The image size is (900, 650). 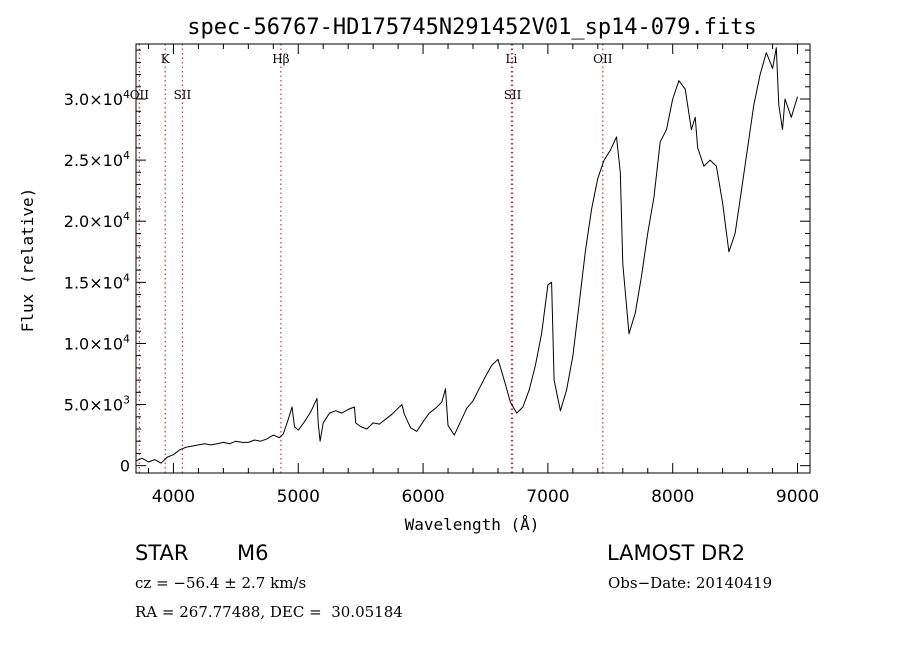 What do you see at coordinates (253, 553) in the screenshot?
I see `spectral-subclass: M6` at bounding box center [253, 553].